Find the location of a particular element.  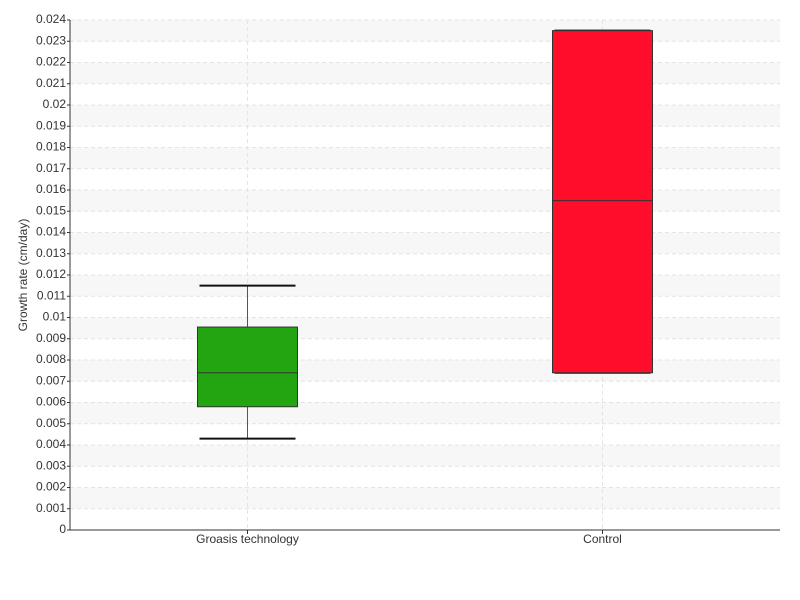

x-tick-label: Groasis technology is located at coordinates (247, 539).